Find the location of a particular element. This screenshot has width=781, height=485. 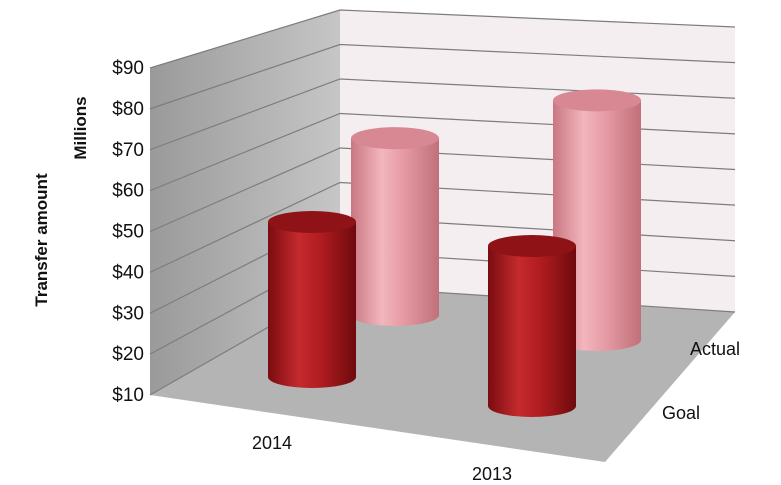

y-tick-label: $20 is located at coordinates (128, 354).